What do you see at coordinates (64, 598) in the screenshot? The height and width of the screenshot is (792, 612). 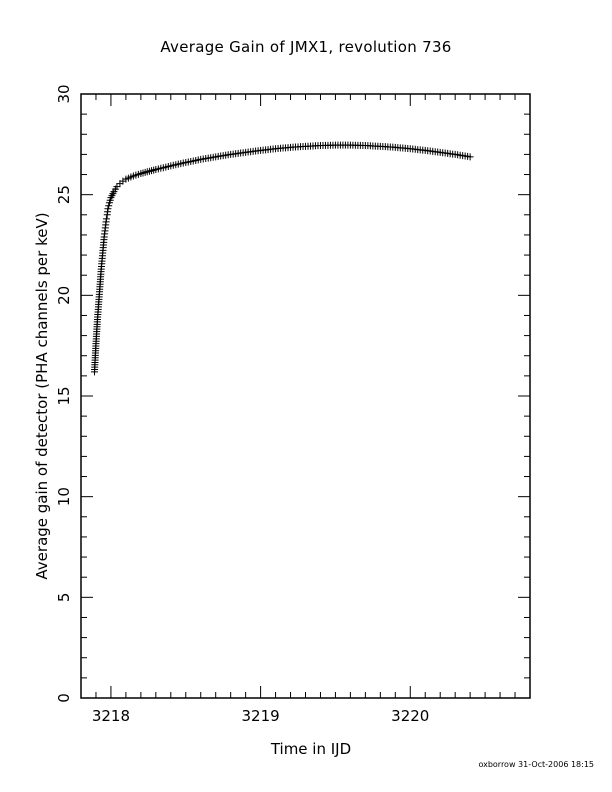 I see `y-tick-label: 5` at bounding box center [64, 598].